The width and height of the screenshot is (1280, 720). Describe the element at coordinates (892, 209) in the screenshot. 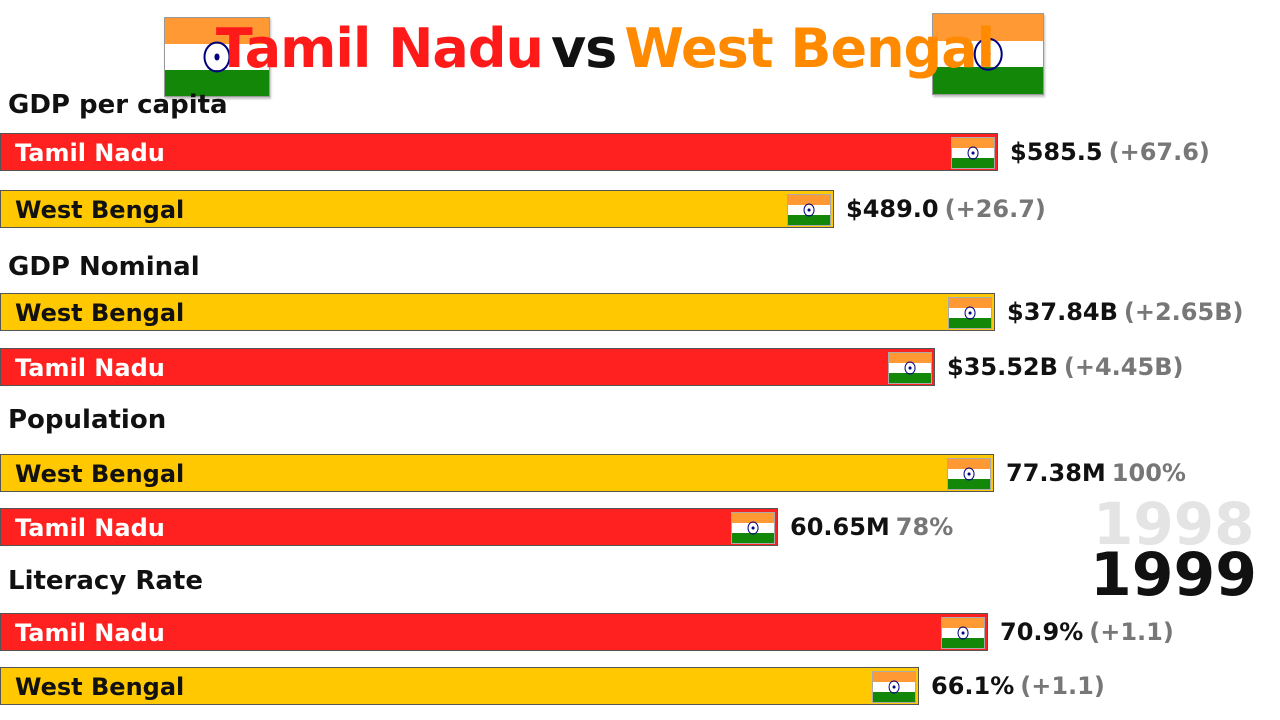

I see `value-main: $489.0` at that location.